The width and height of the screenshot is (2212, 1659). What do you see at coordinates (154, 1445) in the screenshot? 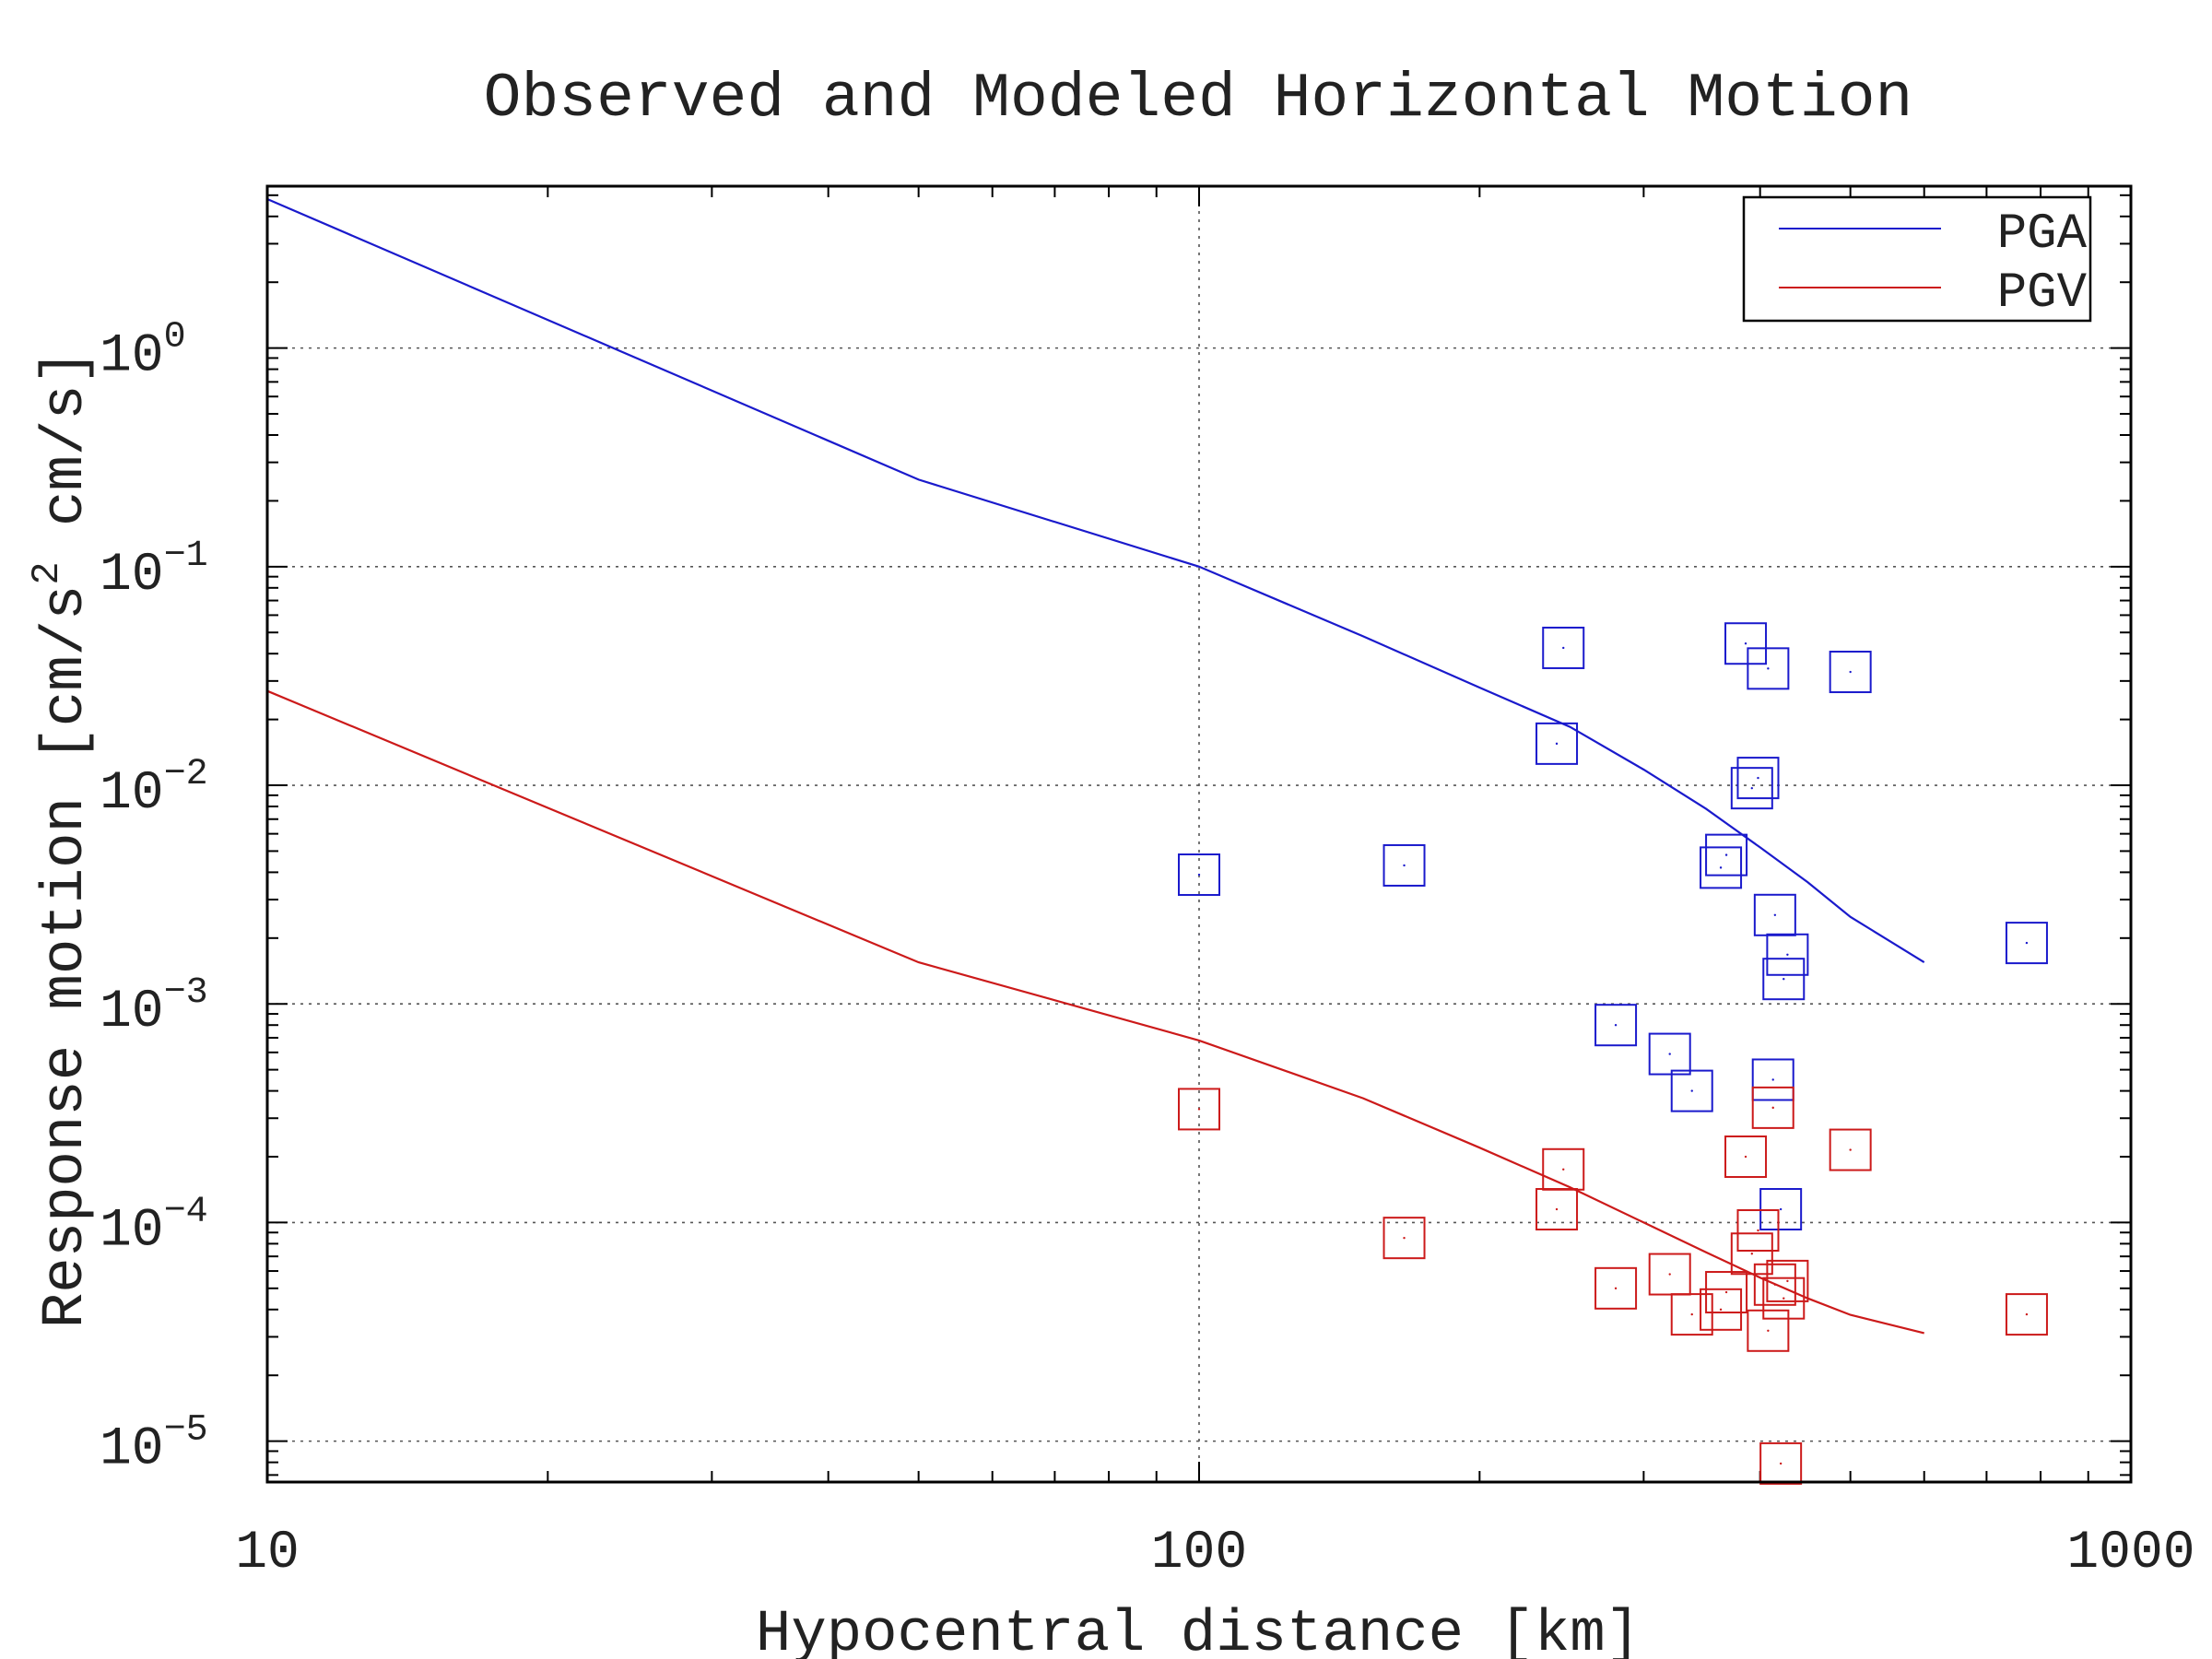
I see `y-tick-label: 10⁻⁵` at bounding box center [154, 1445].